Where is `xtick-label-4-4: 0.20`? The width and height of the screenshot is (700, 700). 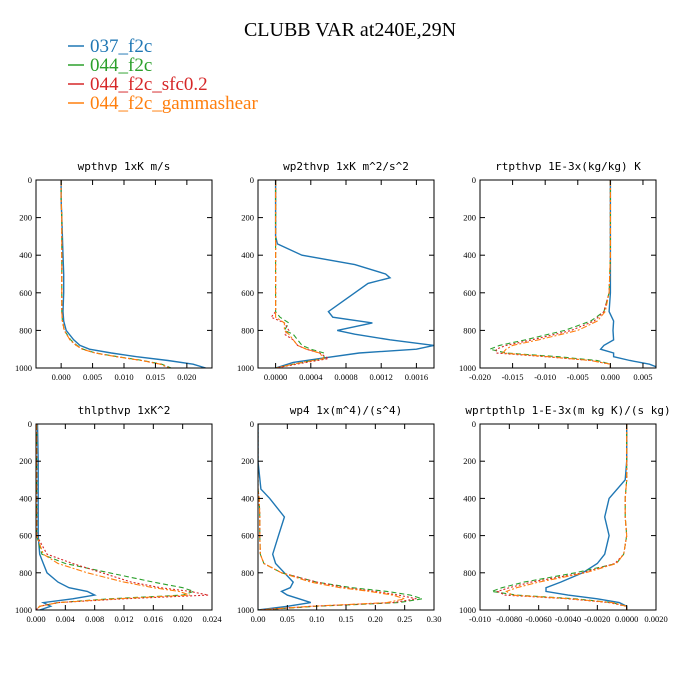
xtick-label-4-4: 0.20 is located at coordinates (375, 619).